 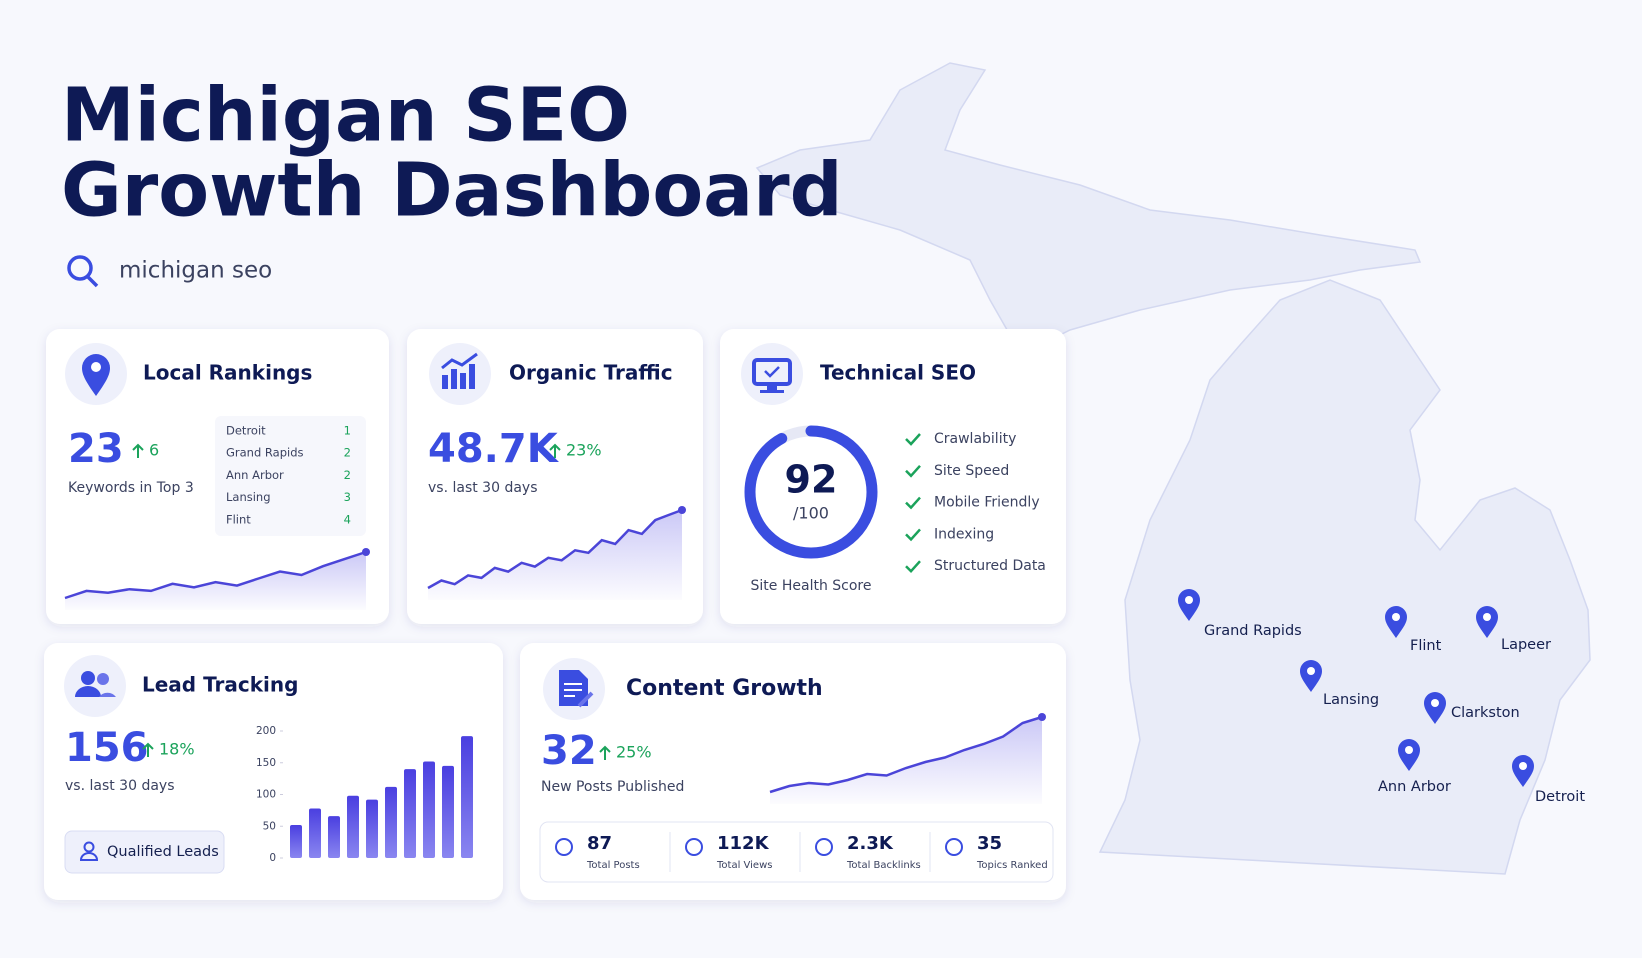 What do you see at coordinates (266, 763) in the screenshot?
I see `y-tick-label: 150` at bounding box center [266, 763].